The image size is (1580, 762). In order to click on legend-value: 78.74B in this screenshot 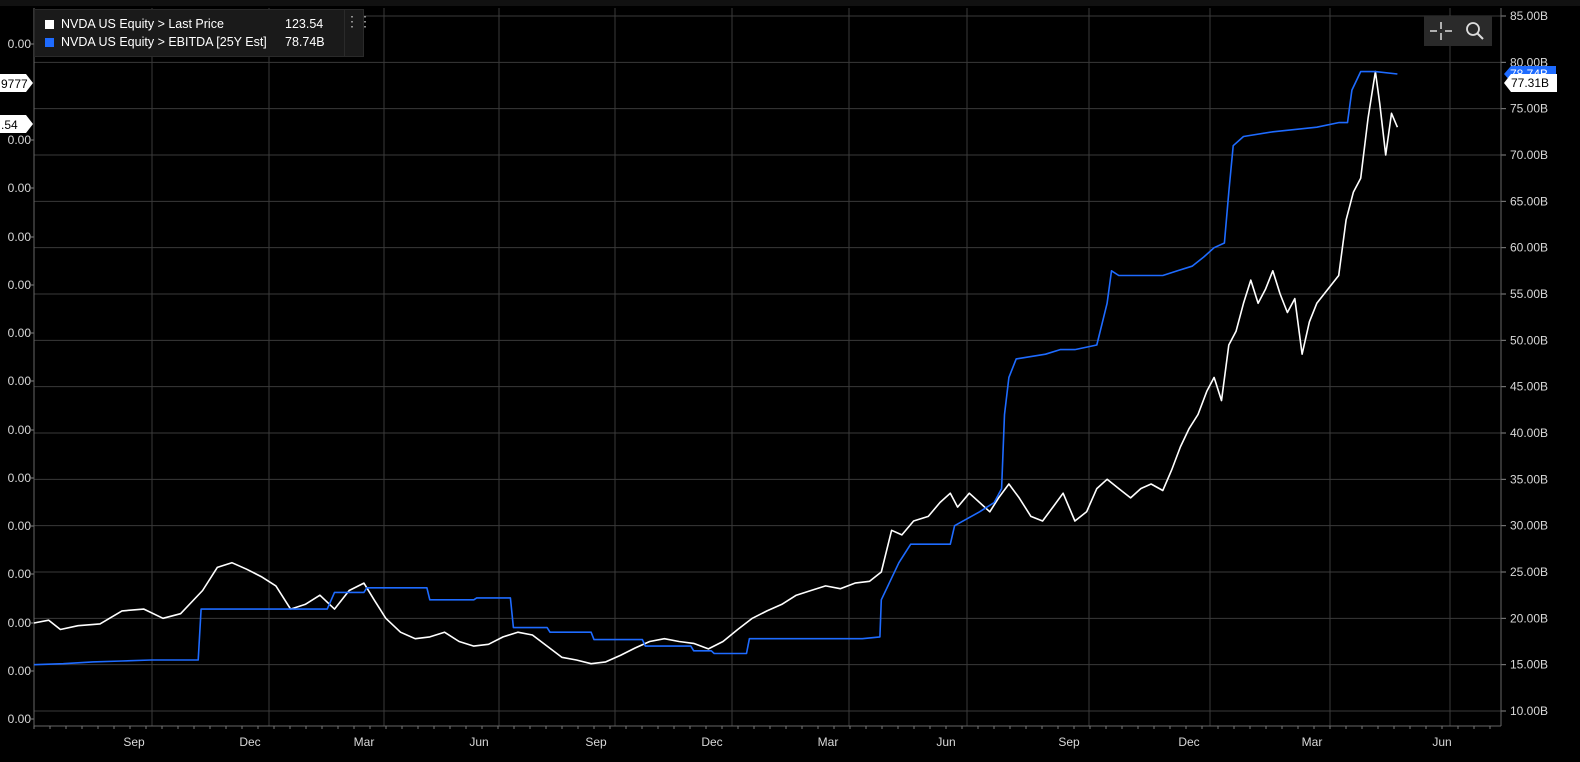, I will do `click(305, 42)`.